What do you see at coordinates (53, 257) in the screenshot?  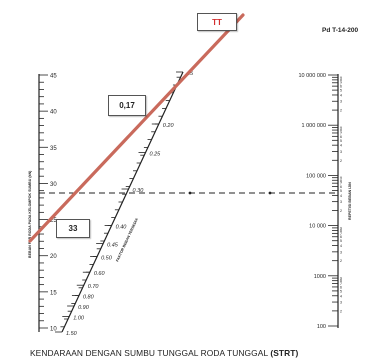 I see `left-tick-label: 20` at bounding box center [53, 257].